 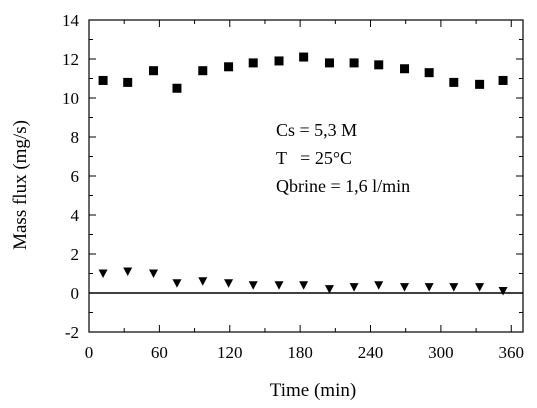 I want to click on y-tick-label: 6, so click(x=75, y=176).